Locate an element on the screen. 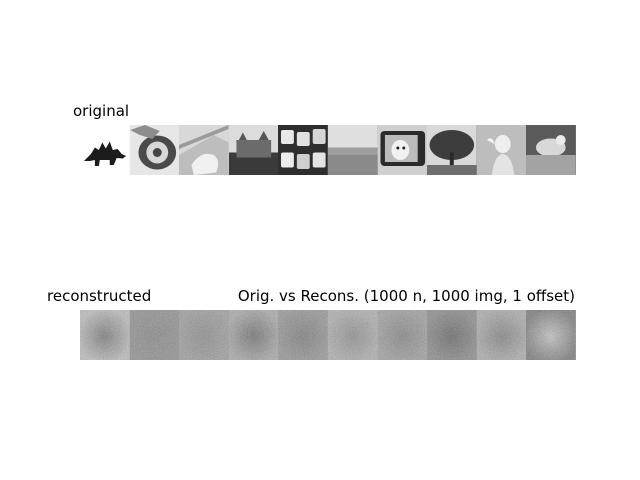 The height and width of the screenshot is (480, 640). original-row-label: original is located at coordinates (101, 111).